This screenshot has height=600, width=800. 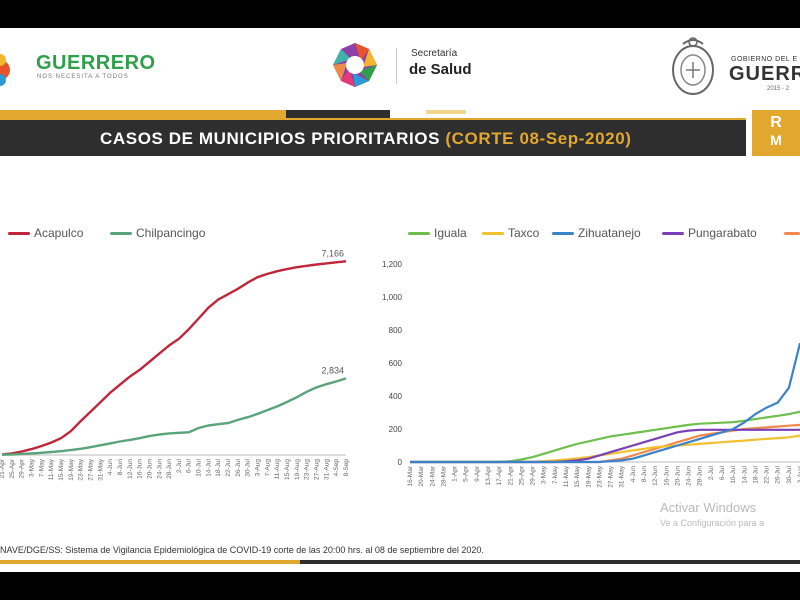 I want to click on right-x-tick-label: 2-Jul, so click(x=711, y=472).